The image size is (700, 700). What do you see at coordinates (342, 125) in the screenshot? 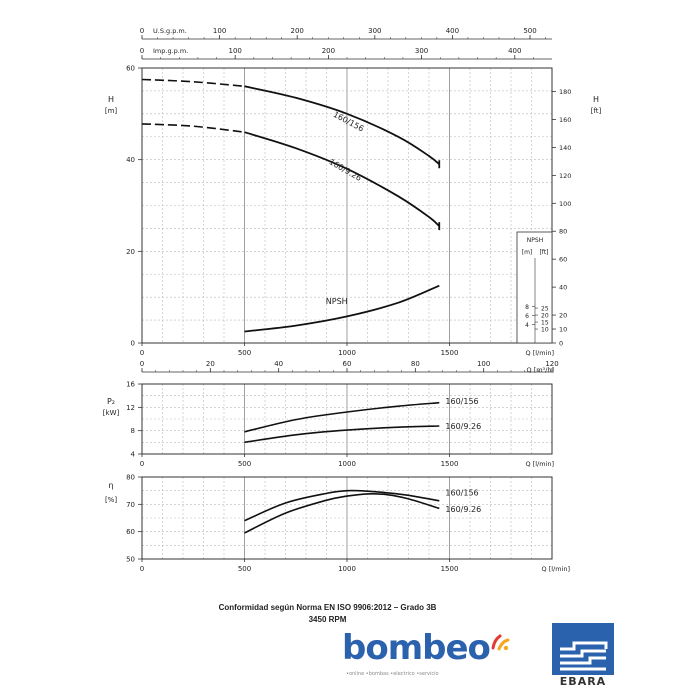
I see `curve-160/156` at bounding box center [342, 125].